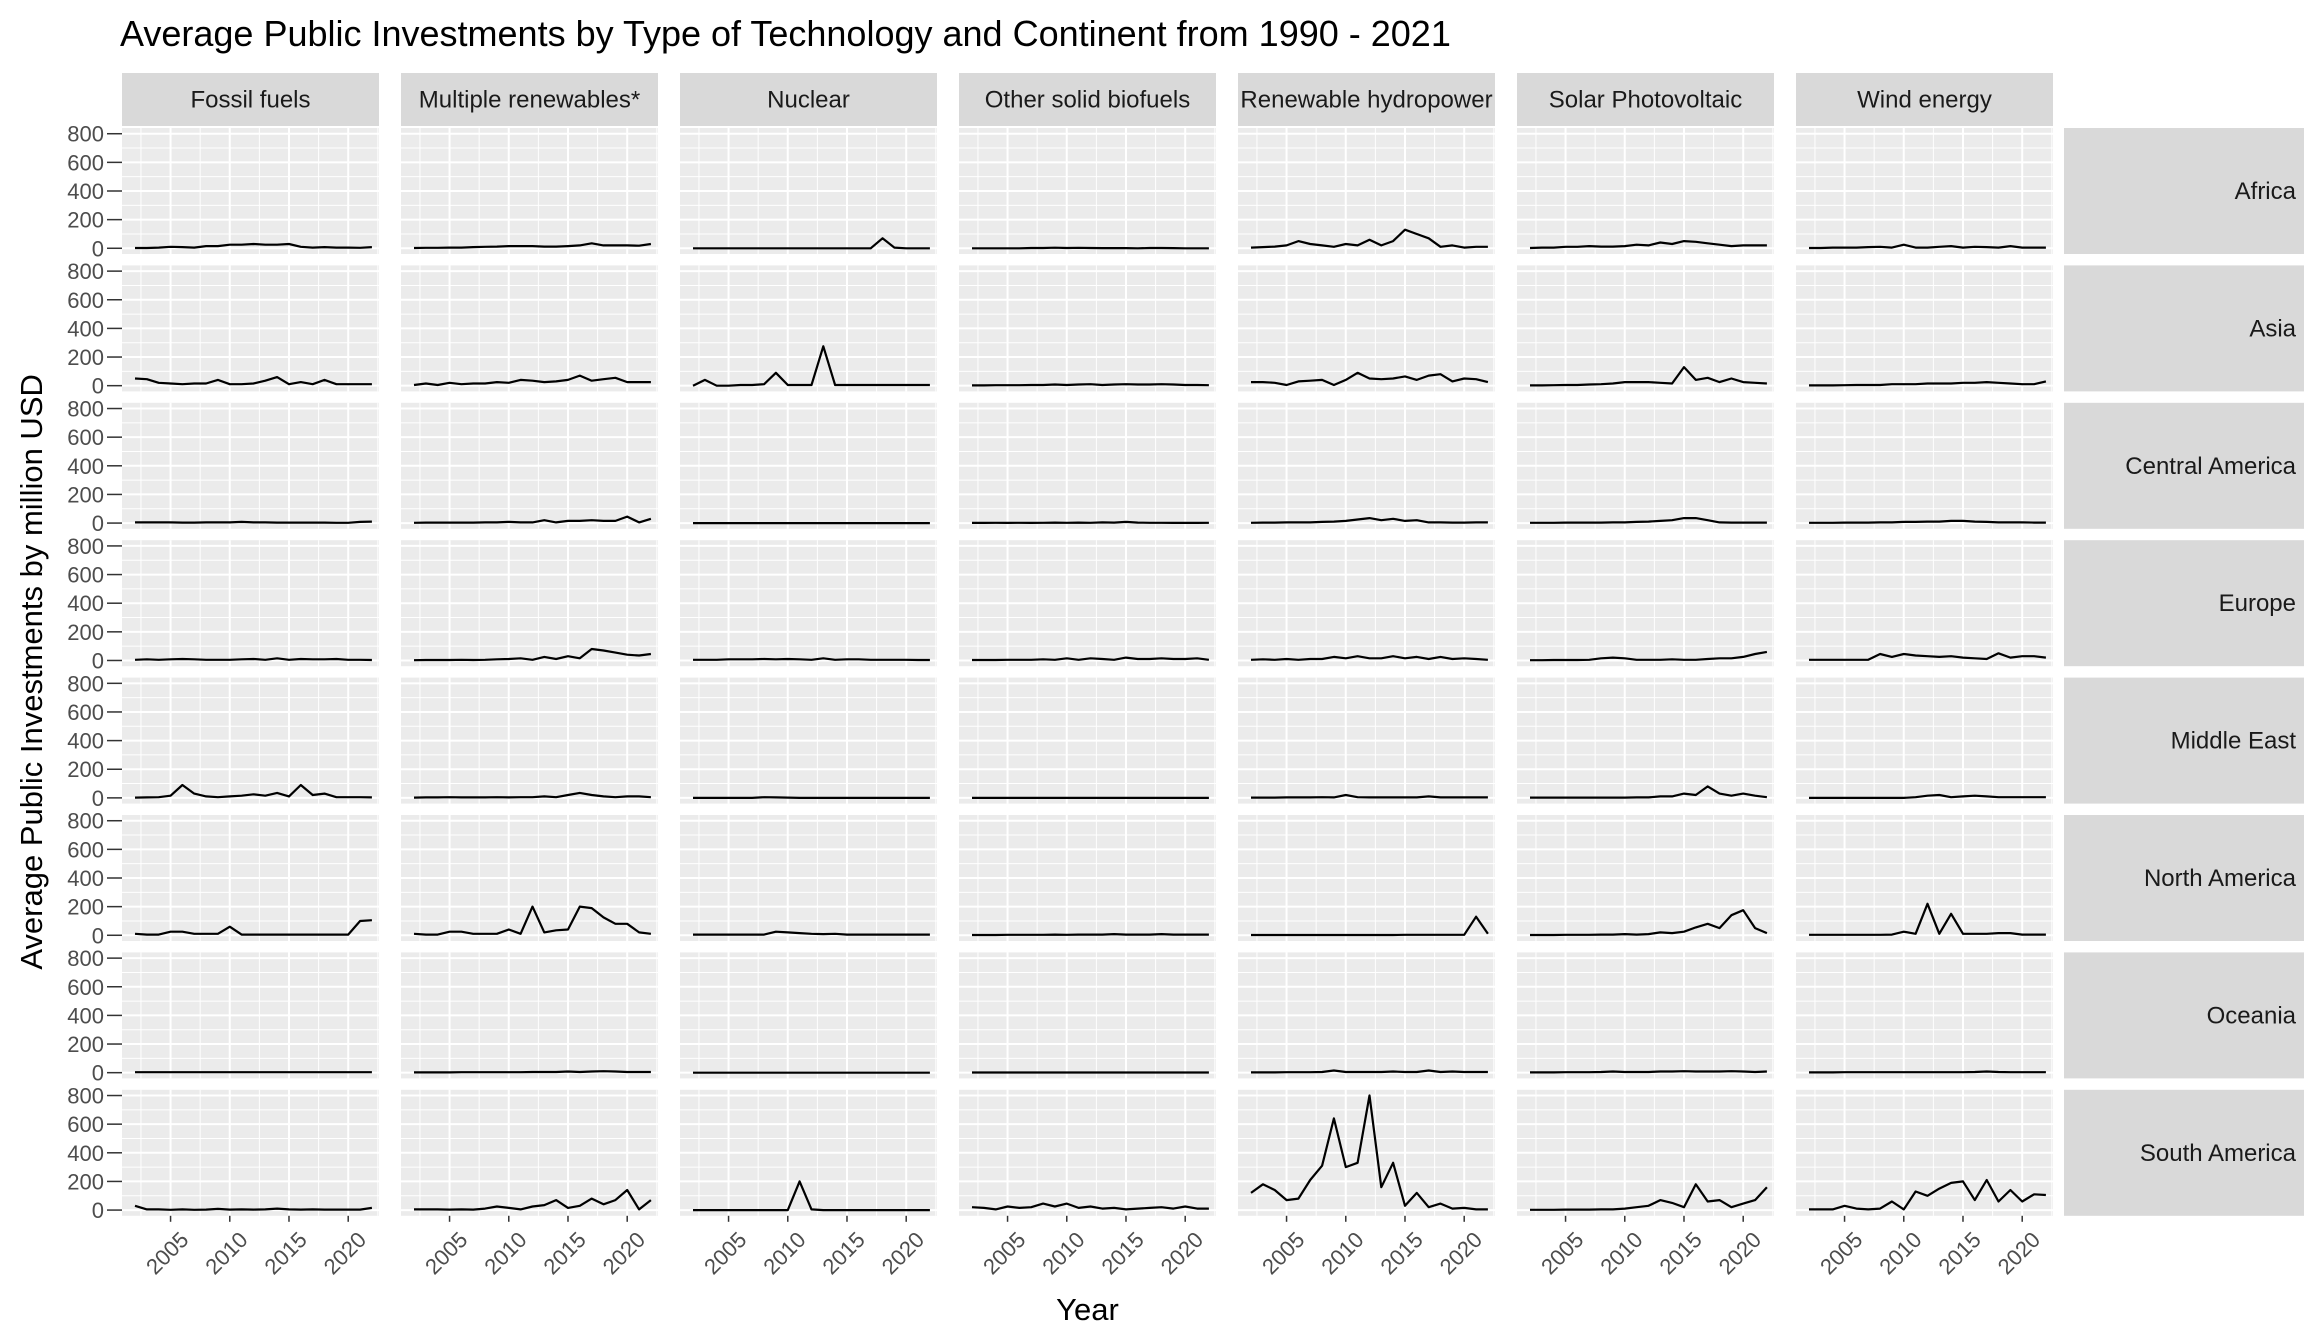  What do you see at coordinates (2234, 741) in the screenshot?
I see `row-strip-label: Middle East` at bounding box center [2234, 741].